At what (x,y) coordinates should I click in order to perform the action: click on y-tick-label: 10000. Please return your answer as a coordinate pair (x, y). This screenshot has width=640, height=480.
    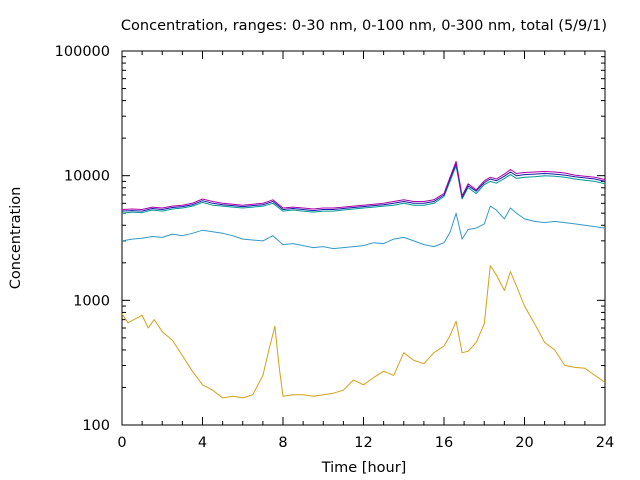
    Looking at the image, I should click on (87, 177).